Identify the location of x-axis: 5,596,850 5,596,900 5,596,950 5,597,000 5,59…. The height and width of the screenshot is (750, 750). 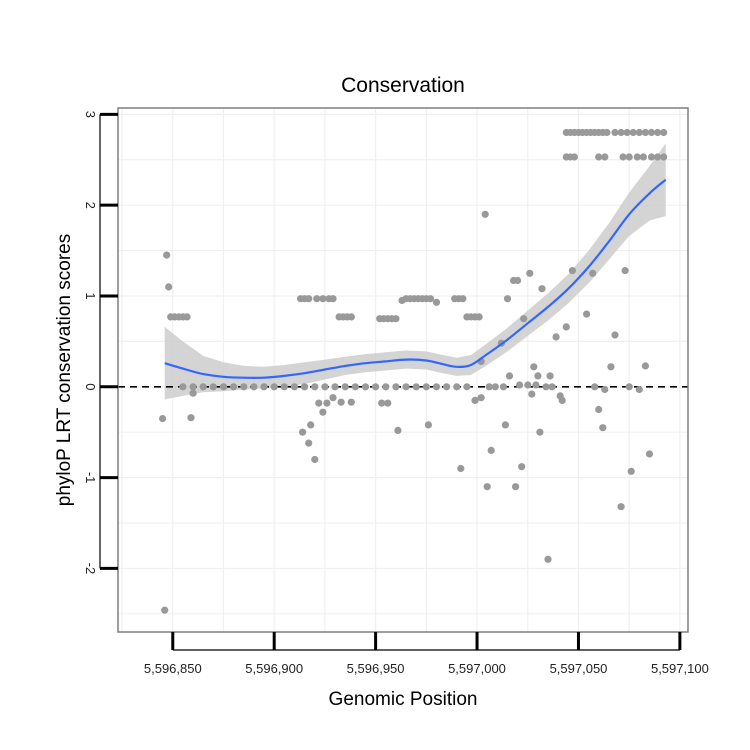
(426, 654).